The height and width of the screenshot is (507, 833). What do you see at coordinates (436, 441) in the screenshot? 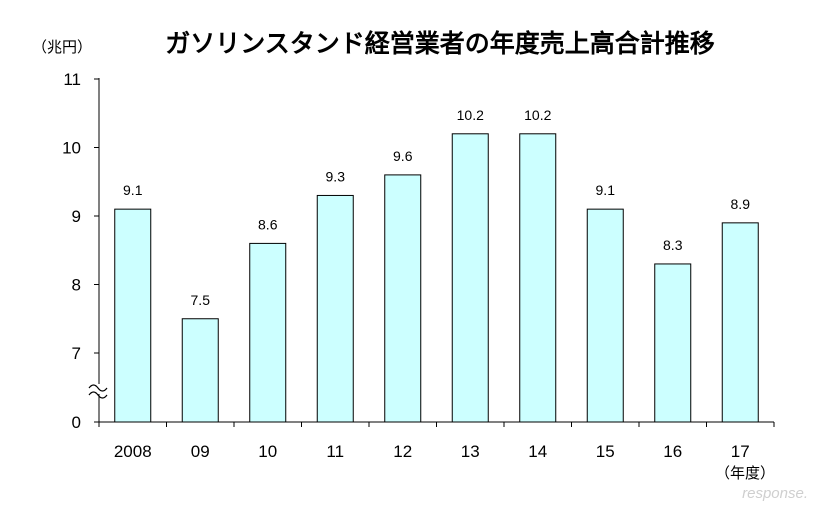
I see `x-axis: 2008 09 10 11 12 13 14 15 16 17` at bounding box center [436, 441].